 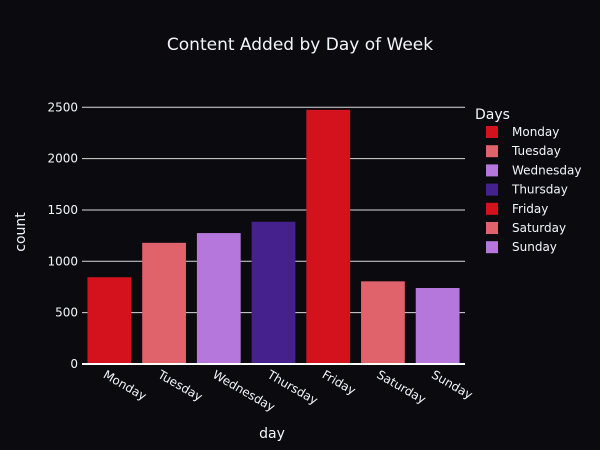 I want to click on y-axis-title: count, so click(x=21, y=232).